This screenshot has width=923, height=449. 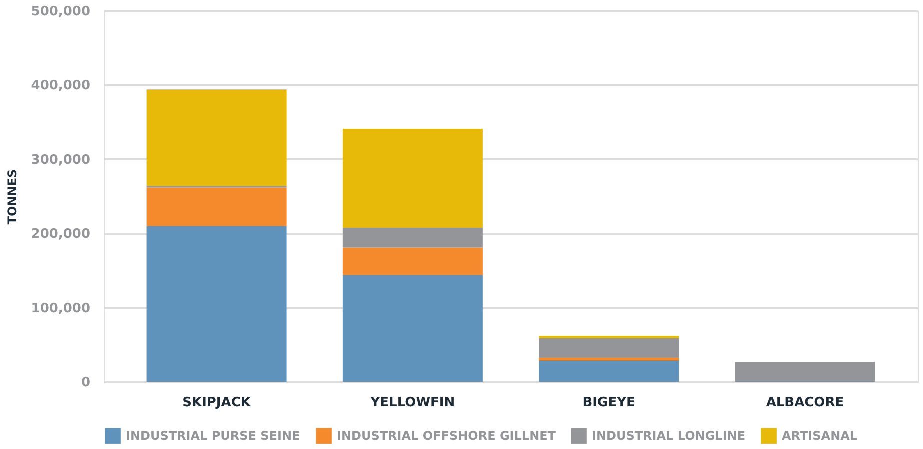 I want to click on y-tick-label: 400,000, so click(x=60, y=86).